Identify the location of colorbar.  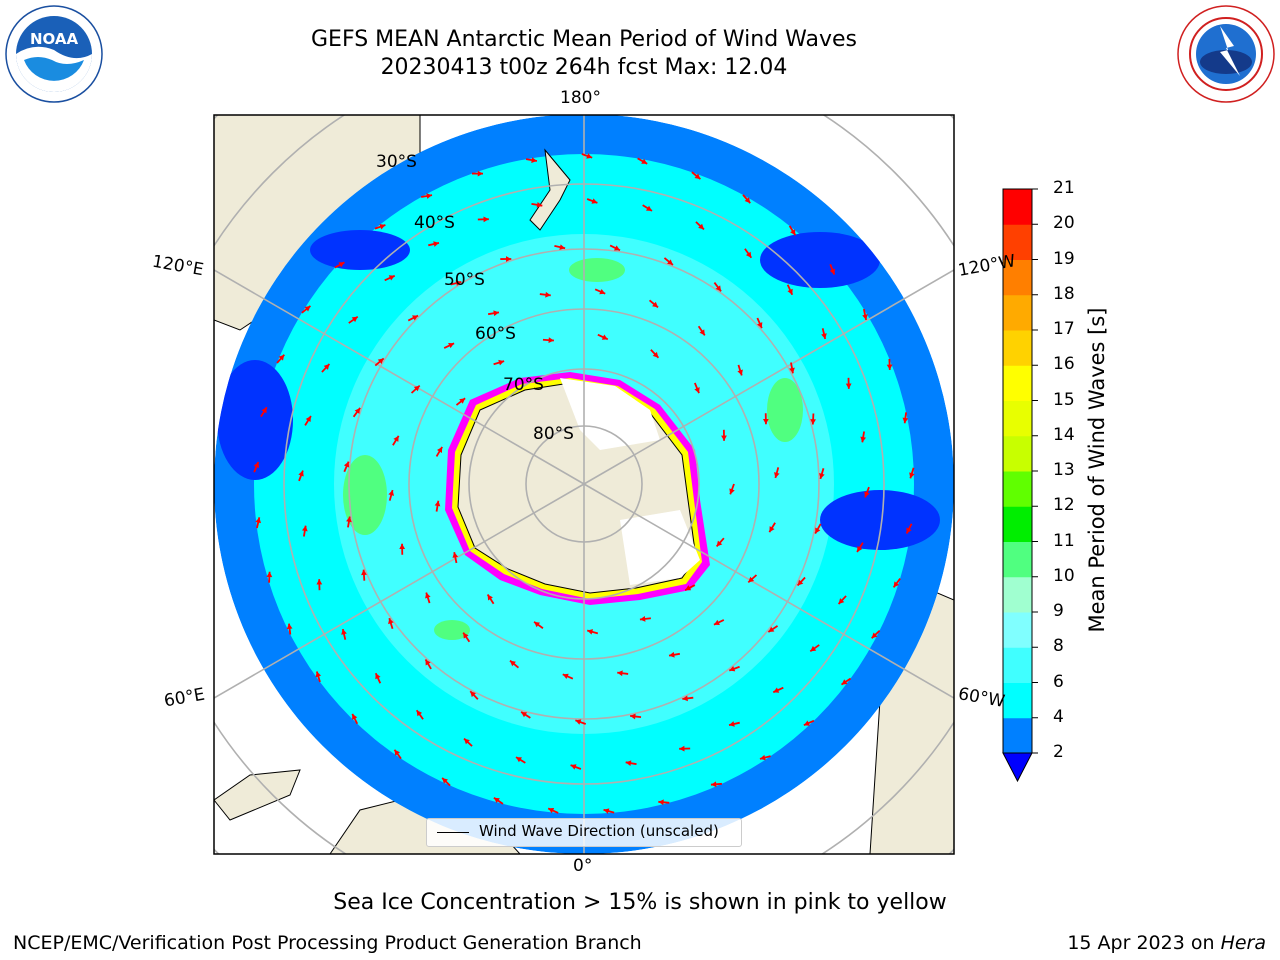
(1020, 485).